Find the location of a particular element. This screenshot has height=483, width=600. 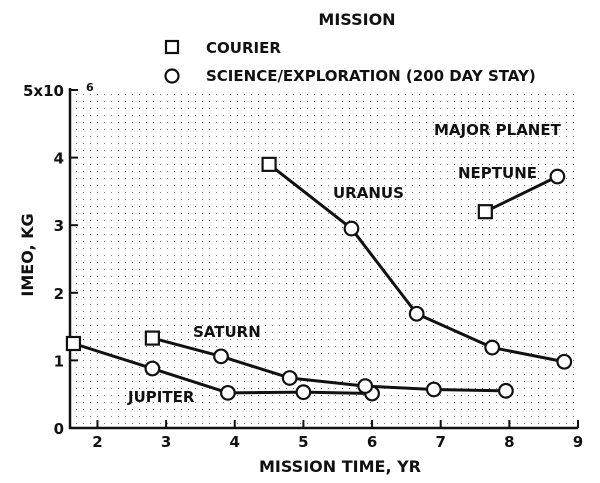

y-tick-label: 0 is located at coordinates (59, 429).